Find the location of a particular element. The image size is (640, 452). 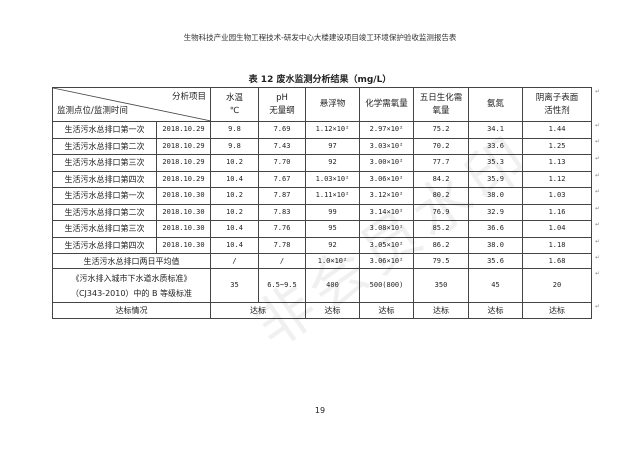

value-cell: 33.6 is located at coordinates (495, 146).